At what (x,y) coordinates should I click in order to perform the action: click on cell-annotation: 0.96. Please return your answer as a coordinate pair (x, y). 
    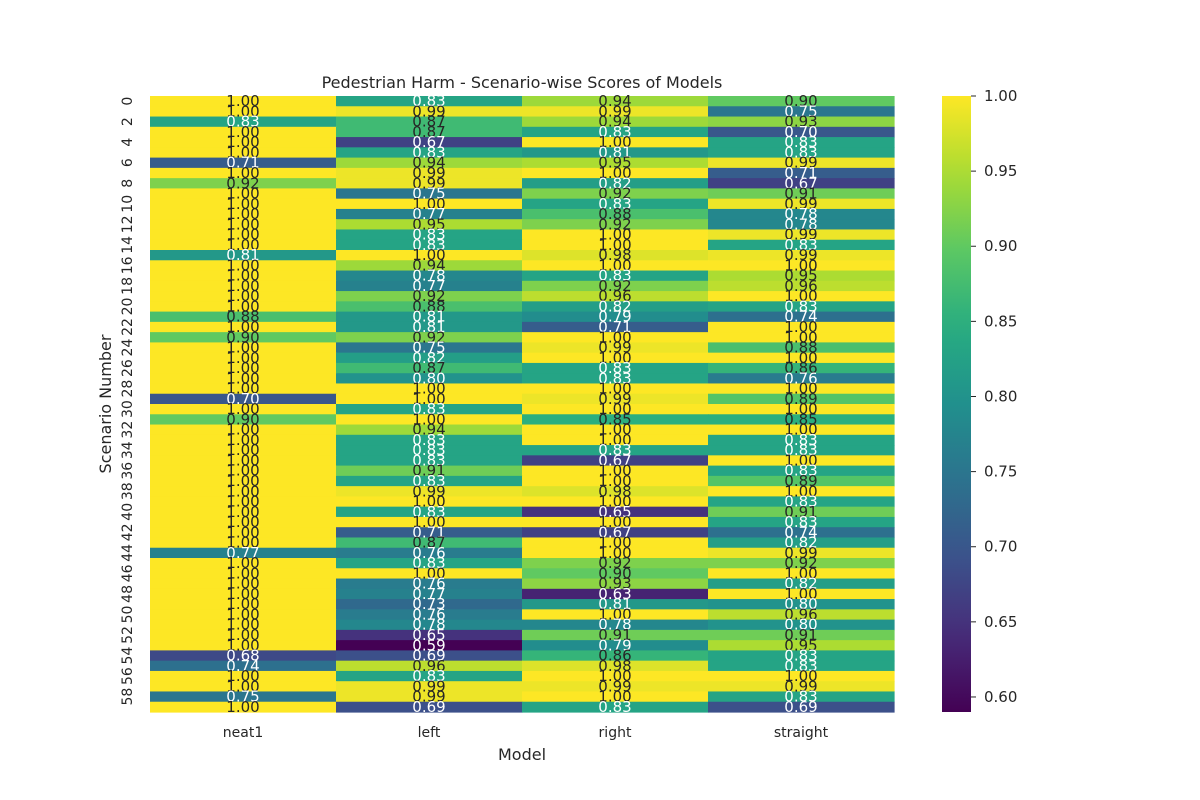
    Looking at the image, I should click on (428, 666).